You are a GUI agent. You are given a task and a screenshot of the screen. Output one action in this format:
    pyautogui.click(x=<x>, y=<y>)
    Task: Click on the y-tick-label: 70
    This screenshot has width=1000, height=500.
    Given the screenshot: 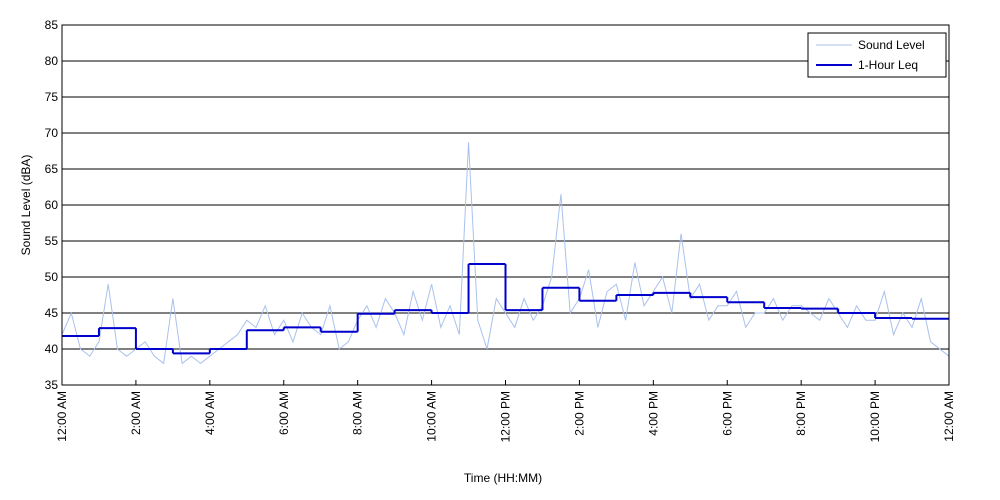 What is the action you would take?
    pyautogui.click(x=52, y=133)
    